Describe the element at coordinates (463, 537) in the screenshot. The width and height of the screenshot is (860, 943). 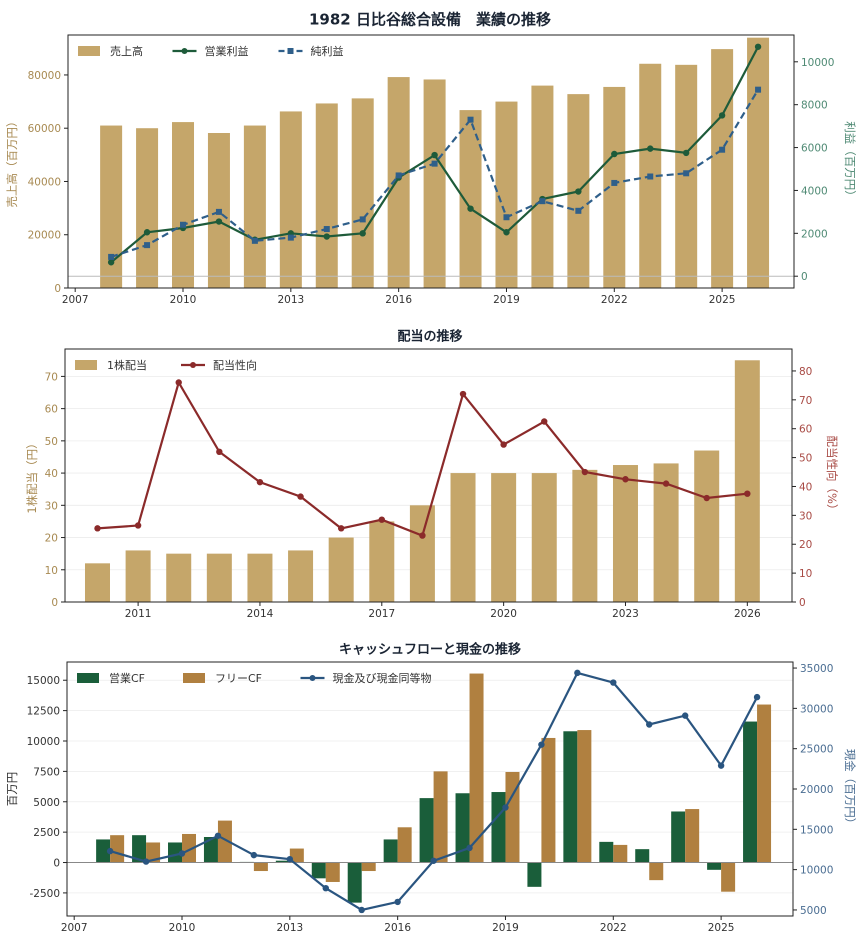
I see `bar-1株配当-2019` at that location.